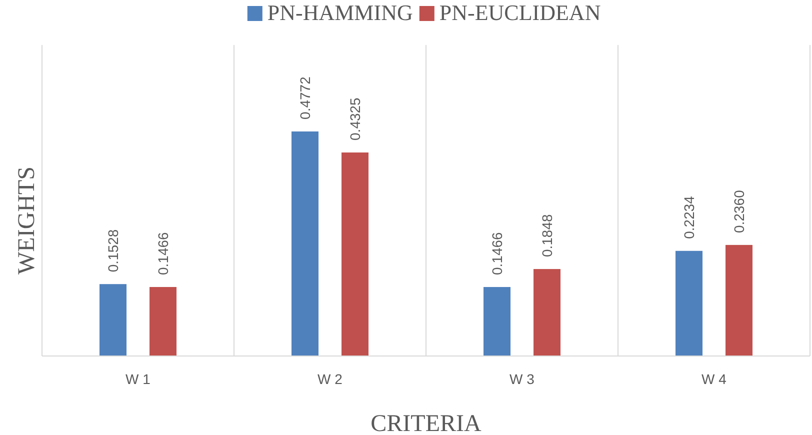 The image size is (812, 435). Describe the element at coordinates (340, 12) in the screenshot. I see `legend-label: PN-HAMMING` at that location.